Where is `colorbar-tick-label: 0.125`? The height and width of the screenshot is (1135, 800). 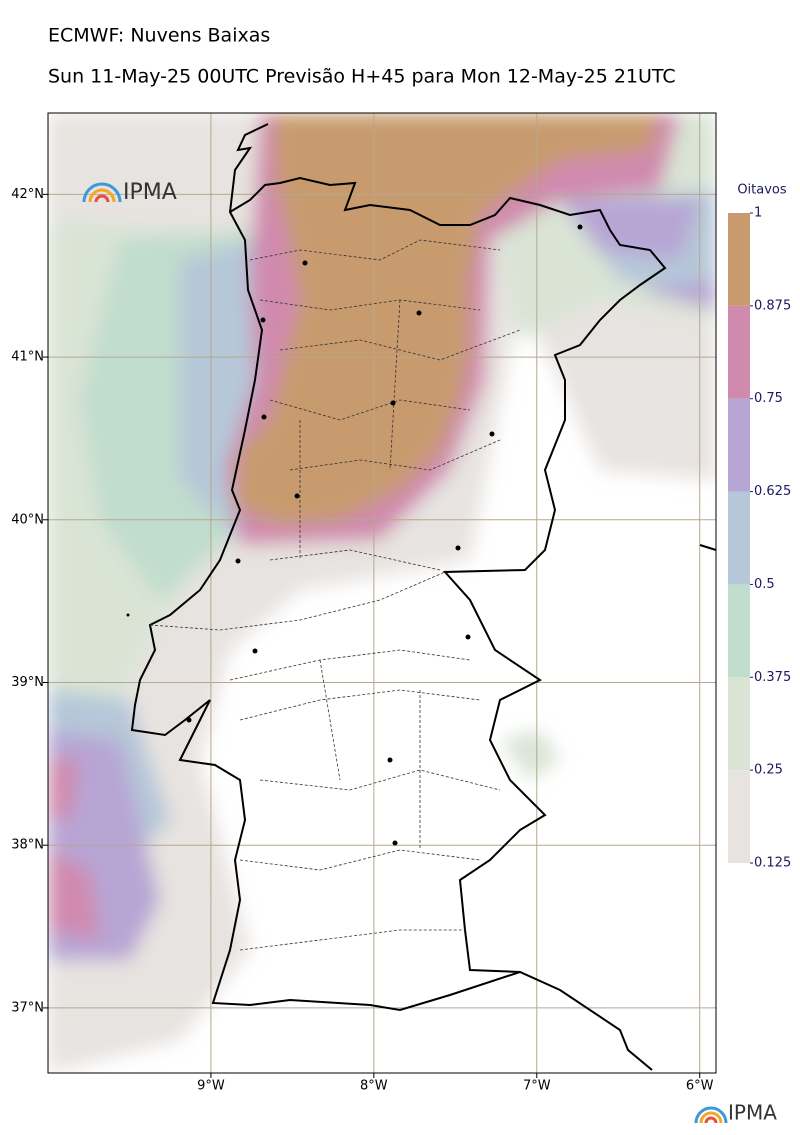 colorbar-tick-label: 0.125 is located at coordinates (772, 863).